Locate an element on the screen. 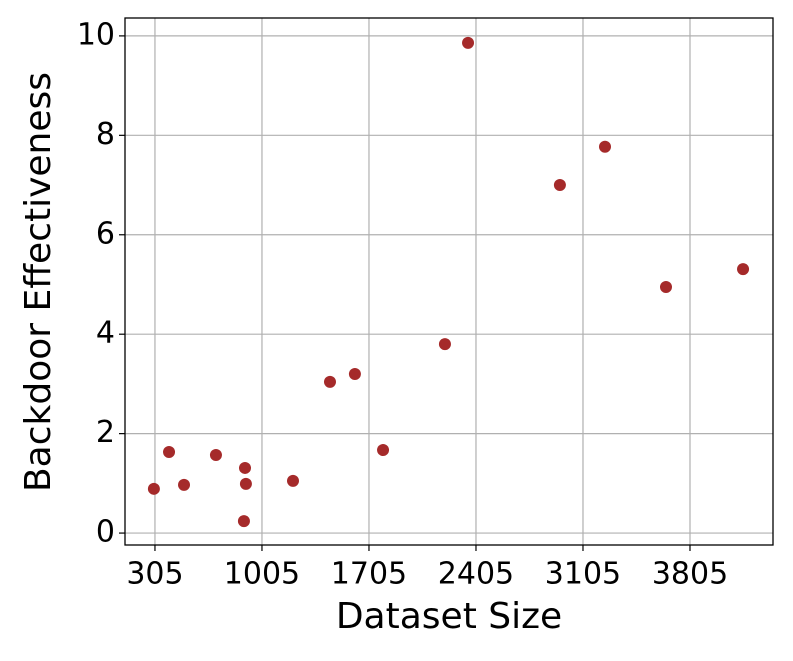 The height and width of the screenshot is (661, 793). y-tick-label: 4 is located at coordinates (105, 333).